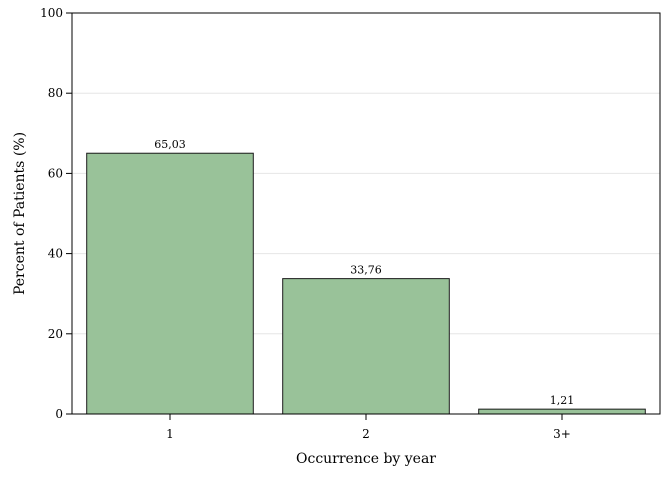 Image resolution: width=672 pixels, height=485 pixels. Describe the element at coordinates (55, 334) in the screenshot. I see `y-tick-label: 20` at that location.